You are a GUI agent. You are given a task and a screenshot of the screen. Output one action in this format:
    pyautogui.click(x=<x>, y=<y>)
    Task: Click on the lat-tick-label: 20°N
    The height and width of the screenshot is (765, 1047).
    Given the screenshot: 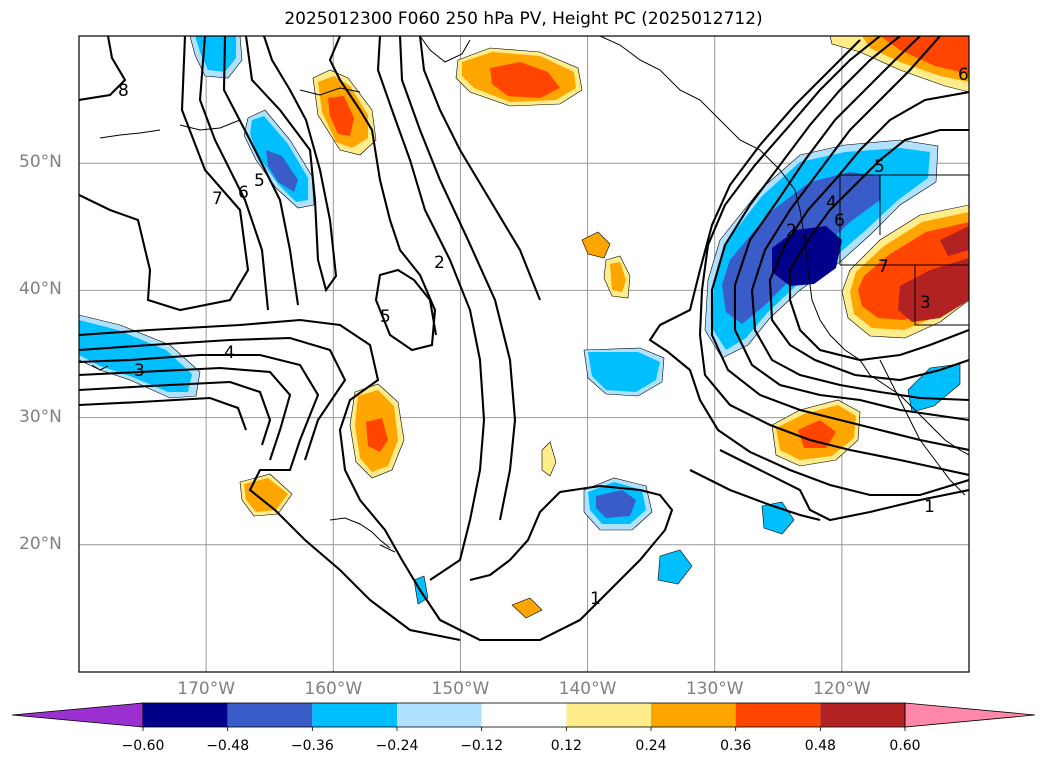 What is the action you would take?
    pyautogui.click(x=40, y=543)
    